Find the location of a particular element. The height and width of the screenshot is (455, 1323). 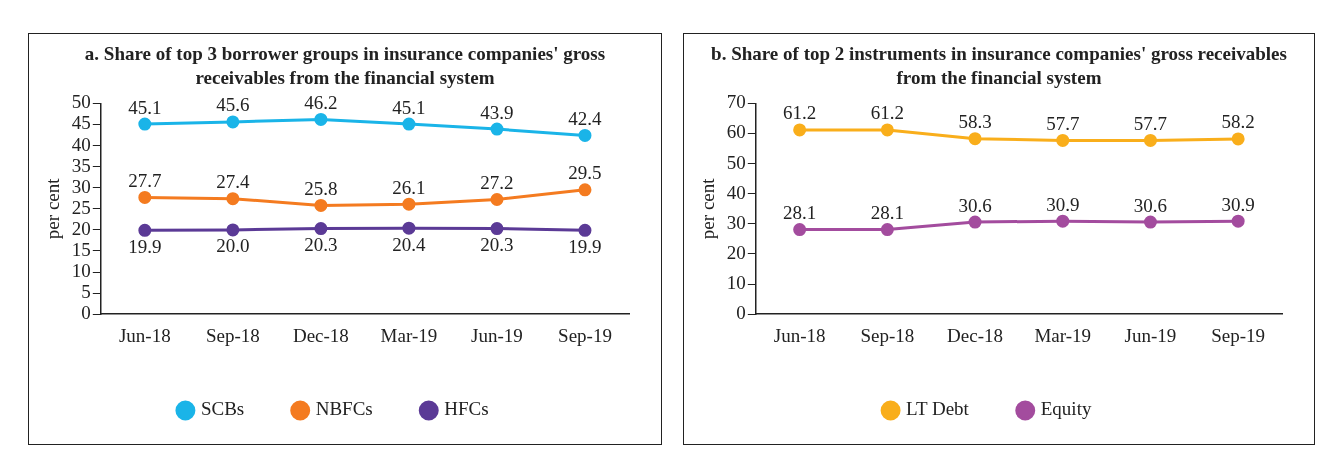

data-label: 27.2 is located at coordinates (497, 183).